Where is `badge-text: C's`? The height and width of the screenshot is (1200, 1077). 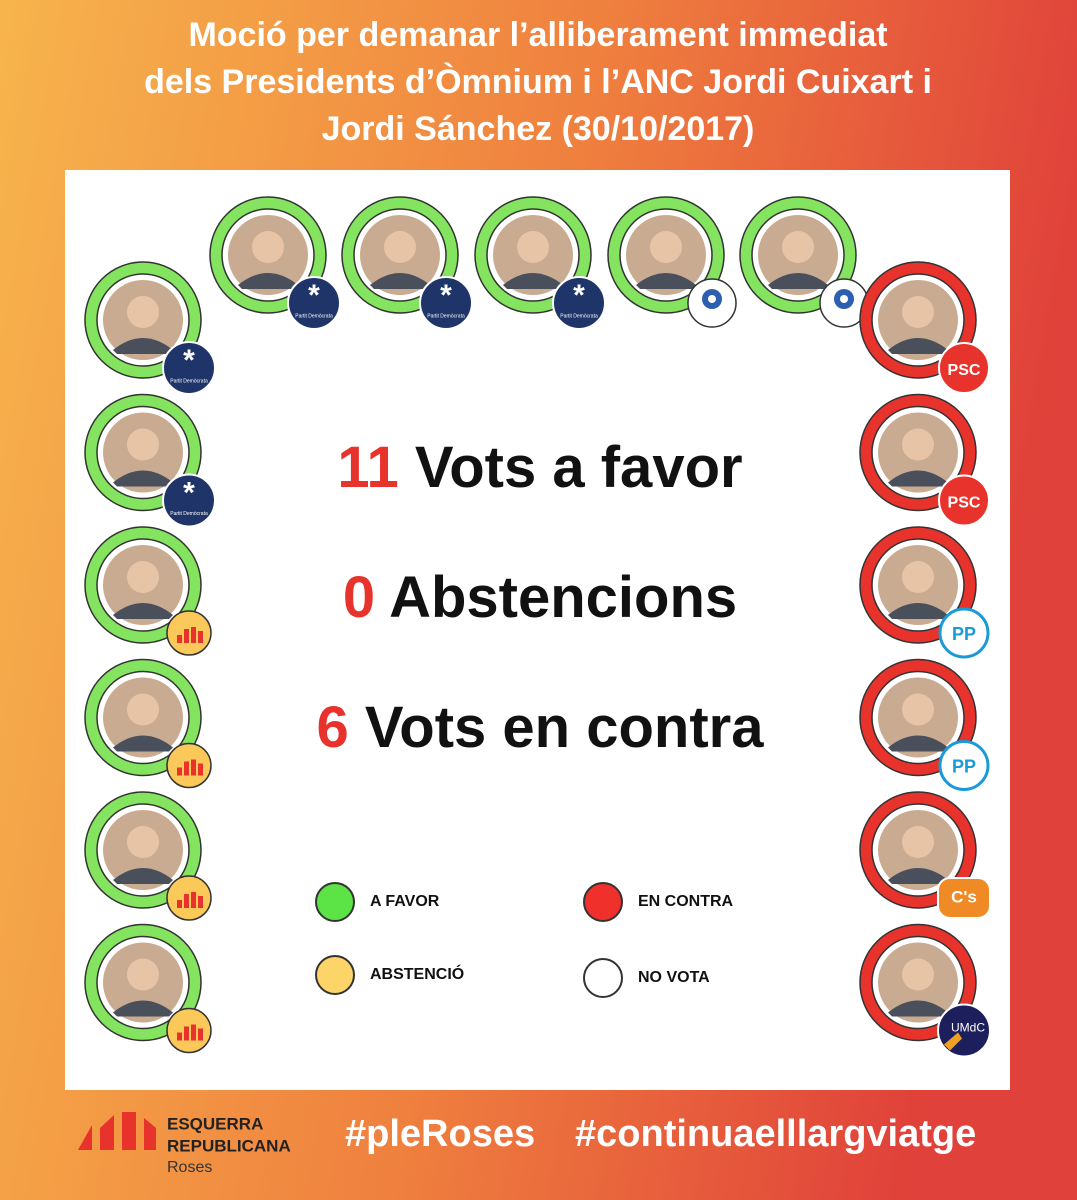
badge-text: C's is located at coordinates (964, 896).